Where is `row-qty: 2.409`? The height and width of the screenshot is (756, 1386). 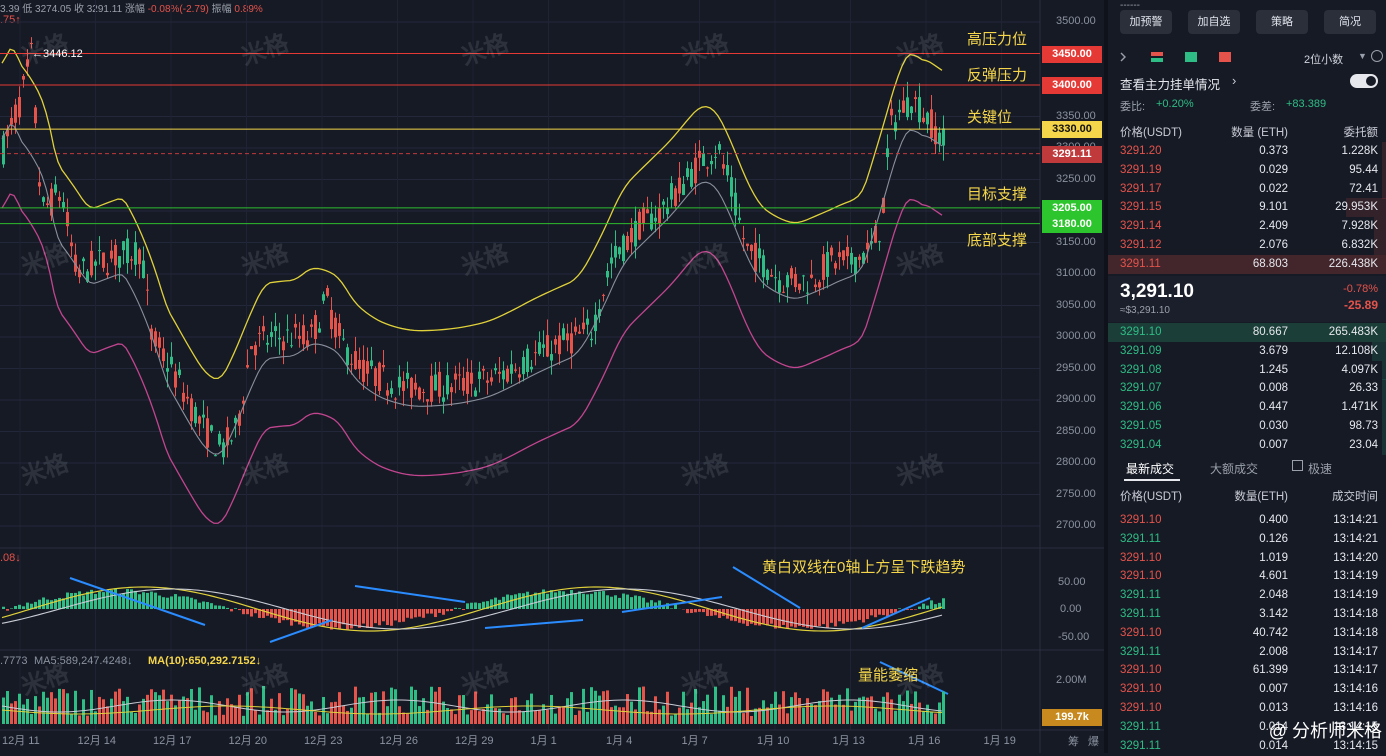 row-qty: 2.409 is located at coordinates (1273, 226).